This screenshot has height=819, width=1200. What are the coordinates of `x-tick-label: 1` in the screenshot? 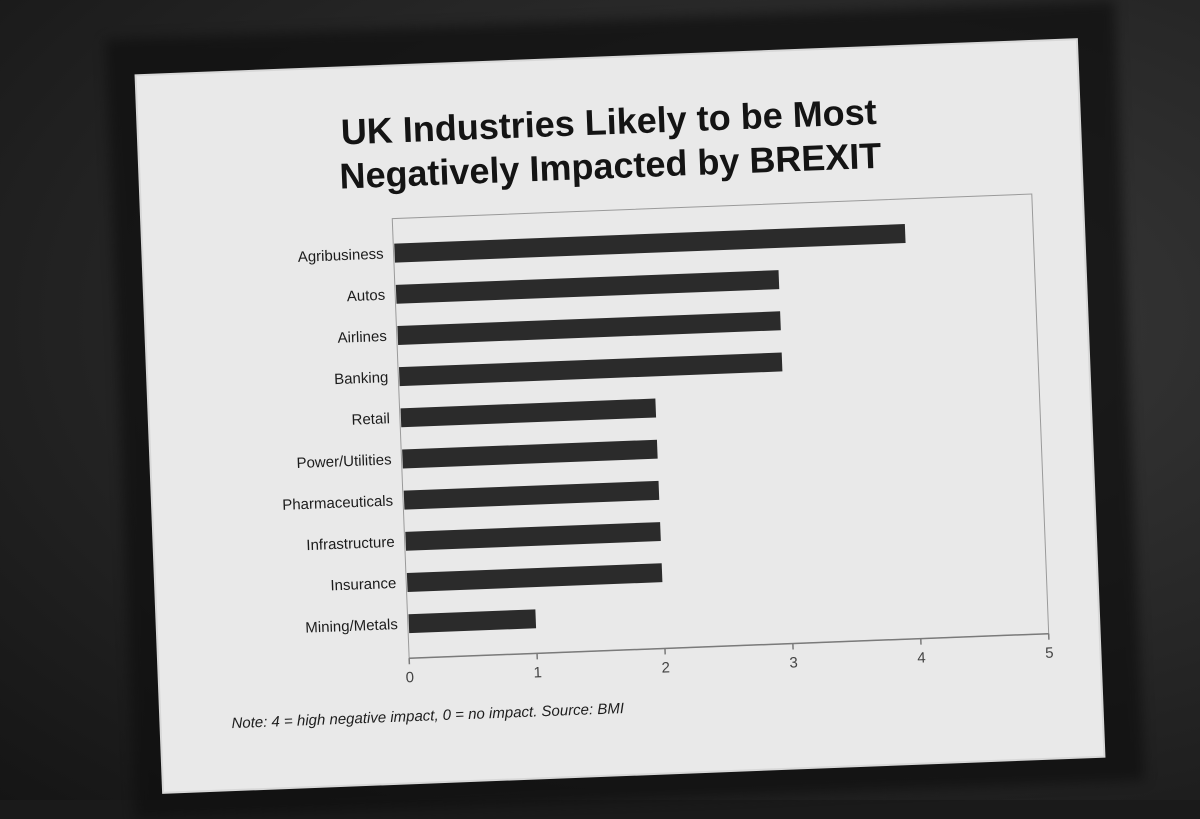 It's located at (537, 672).